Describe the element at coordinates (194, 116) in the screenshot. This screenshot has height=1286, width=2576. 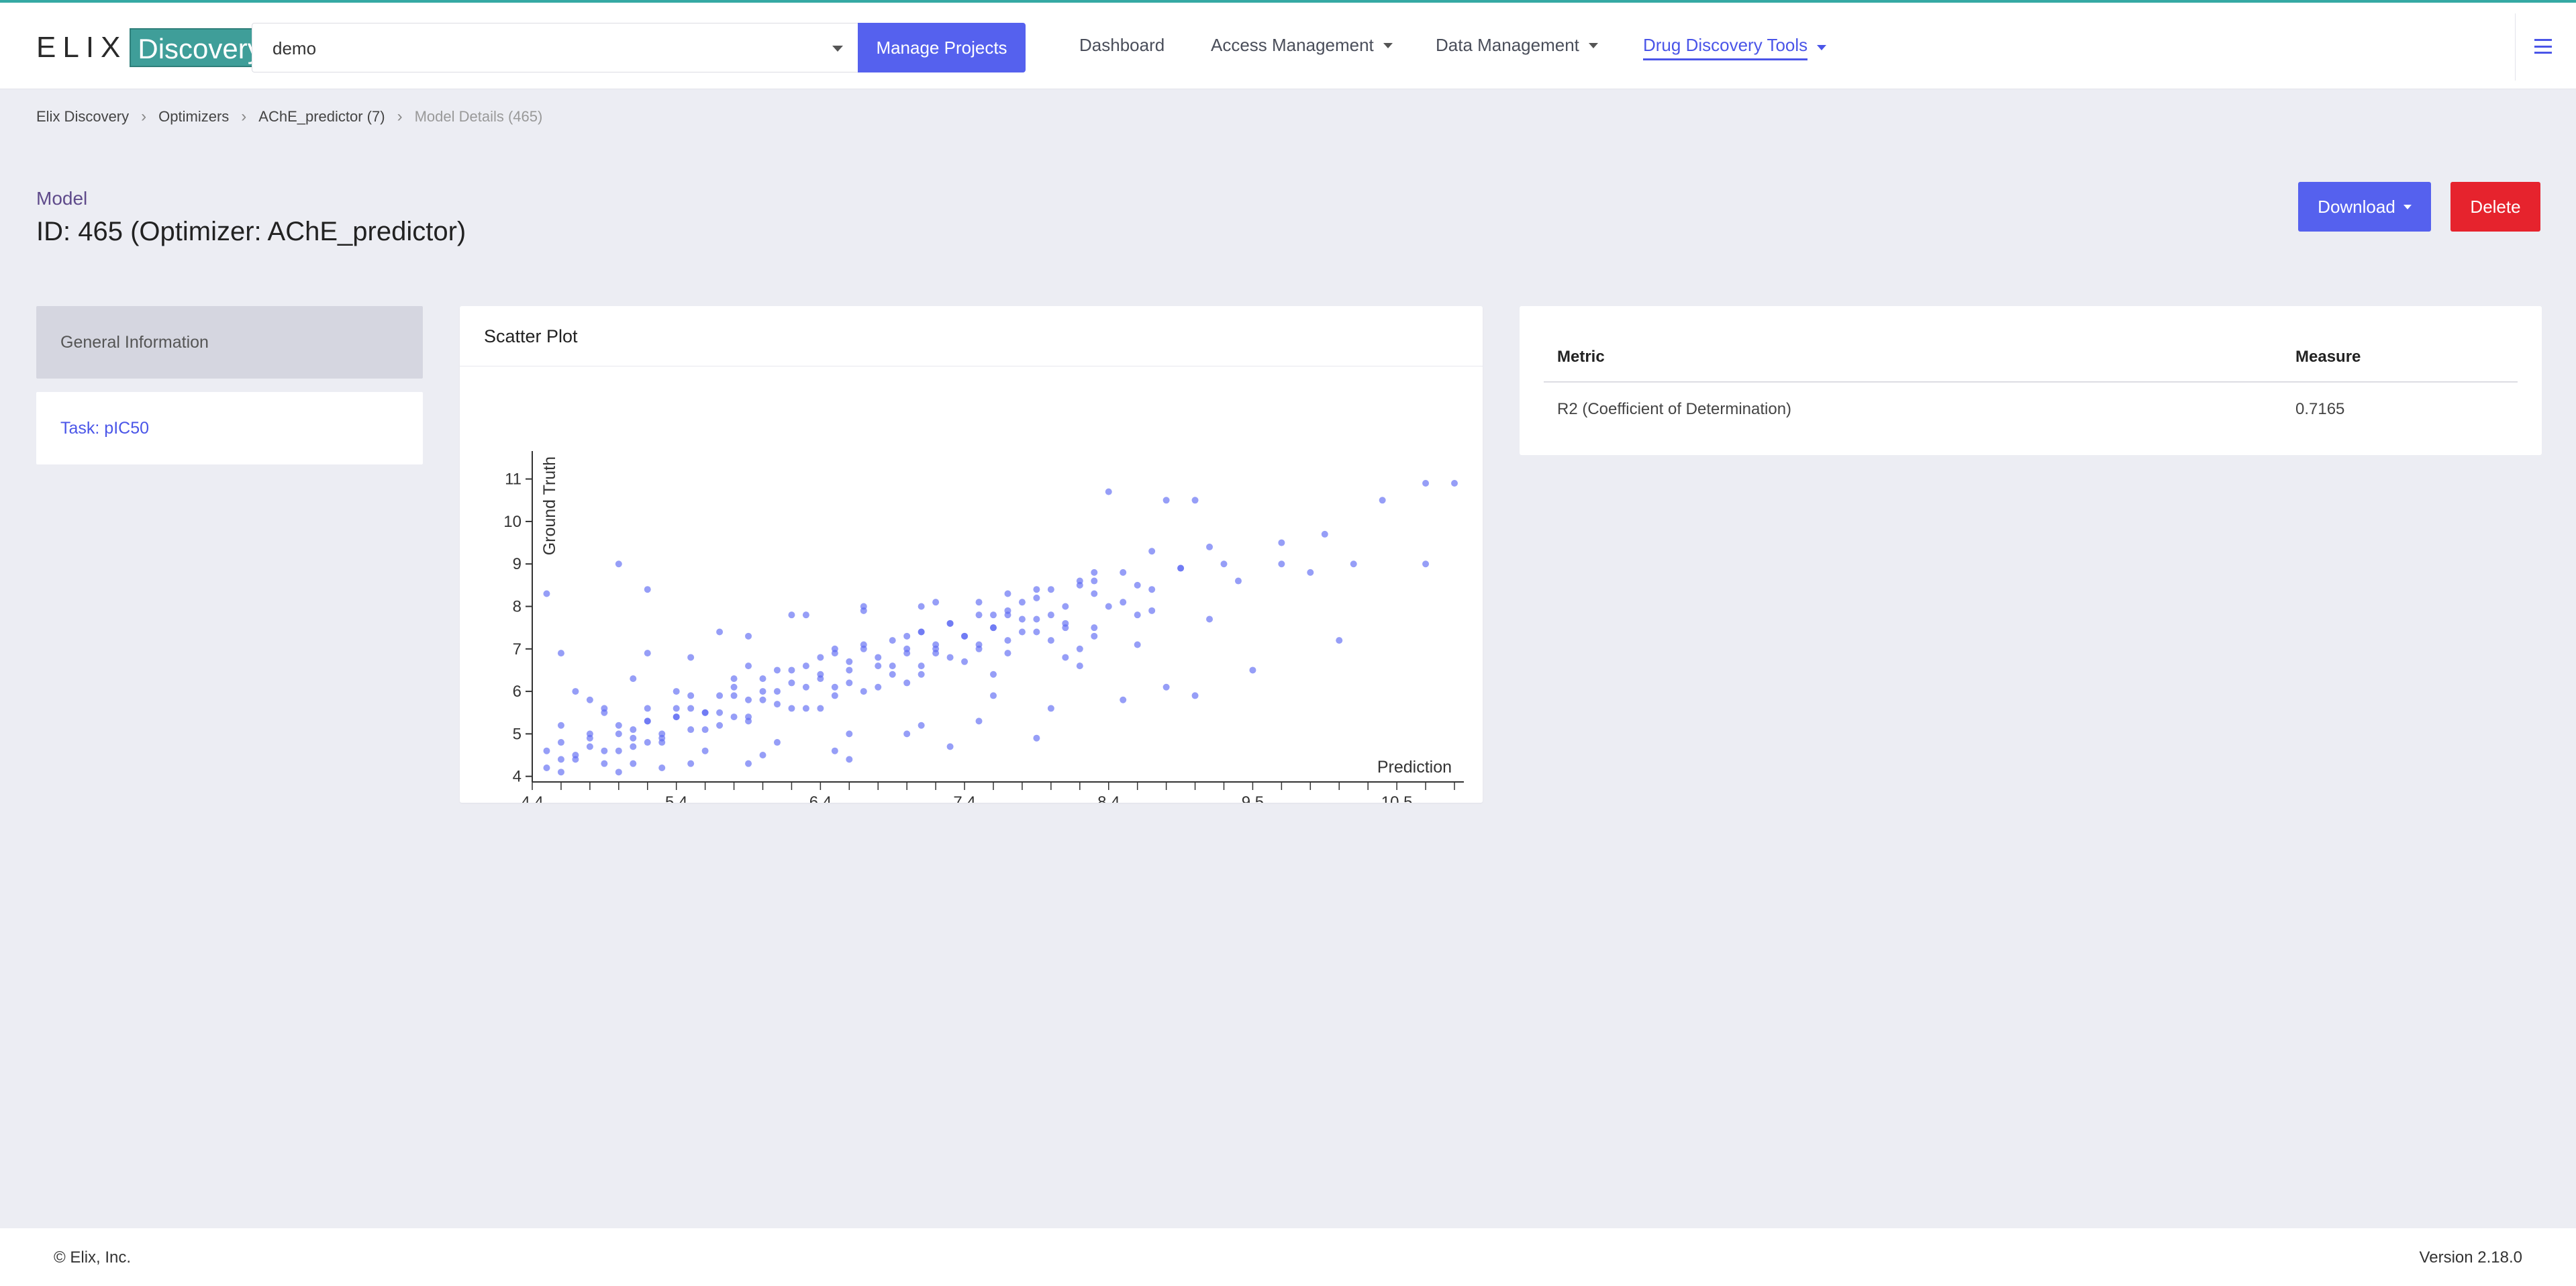
I see `breadcrumb-optimizers: Optimizers` at that location.